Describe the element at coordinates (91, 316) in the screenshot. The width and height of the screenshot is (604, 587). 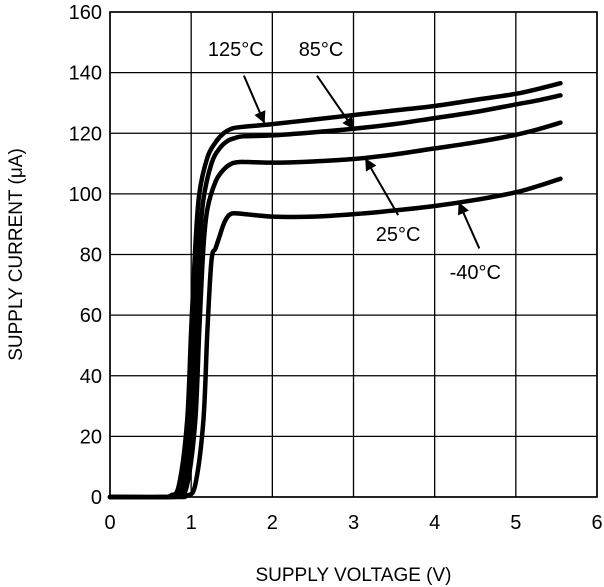
I see `y-tick-label: 60` at that location.